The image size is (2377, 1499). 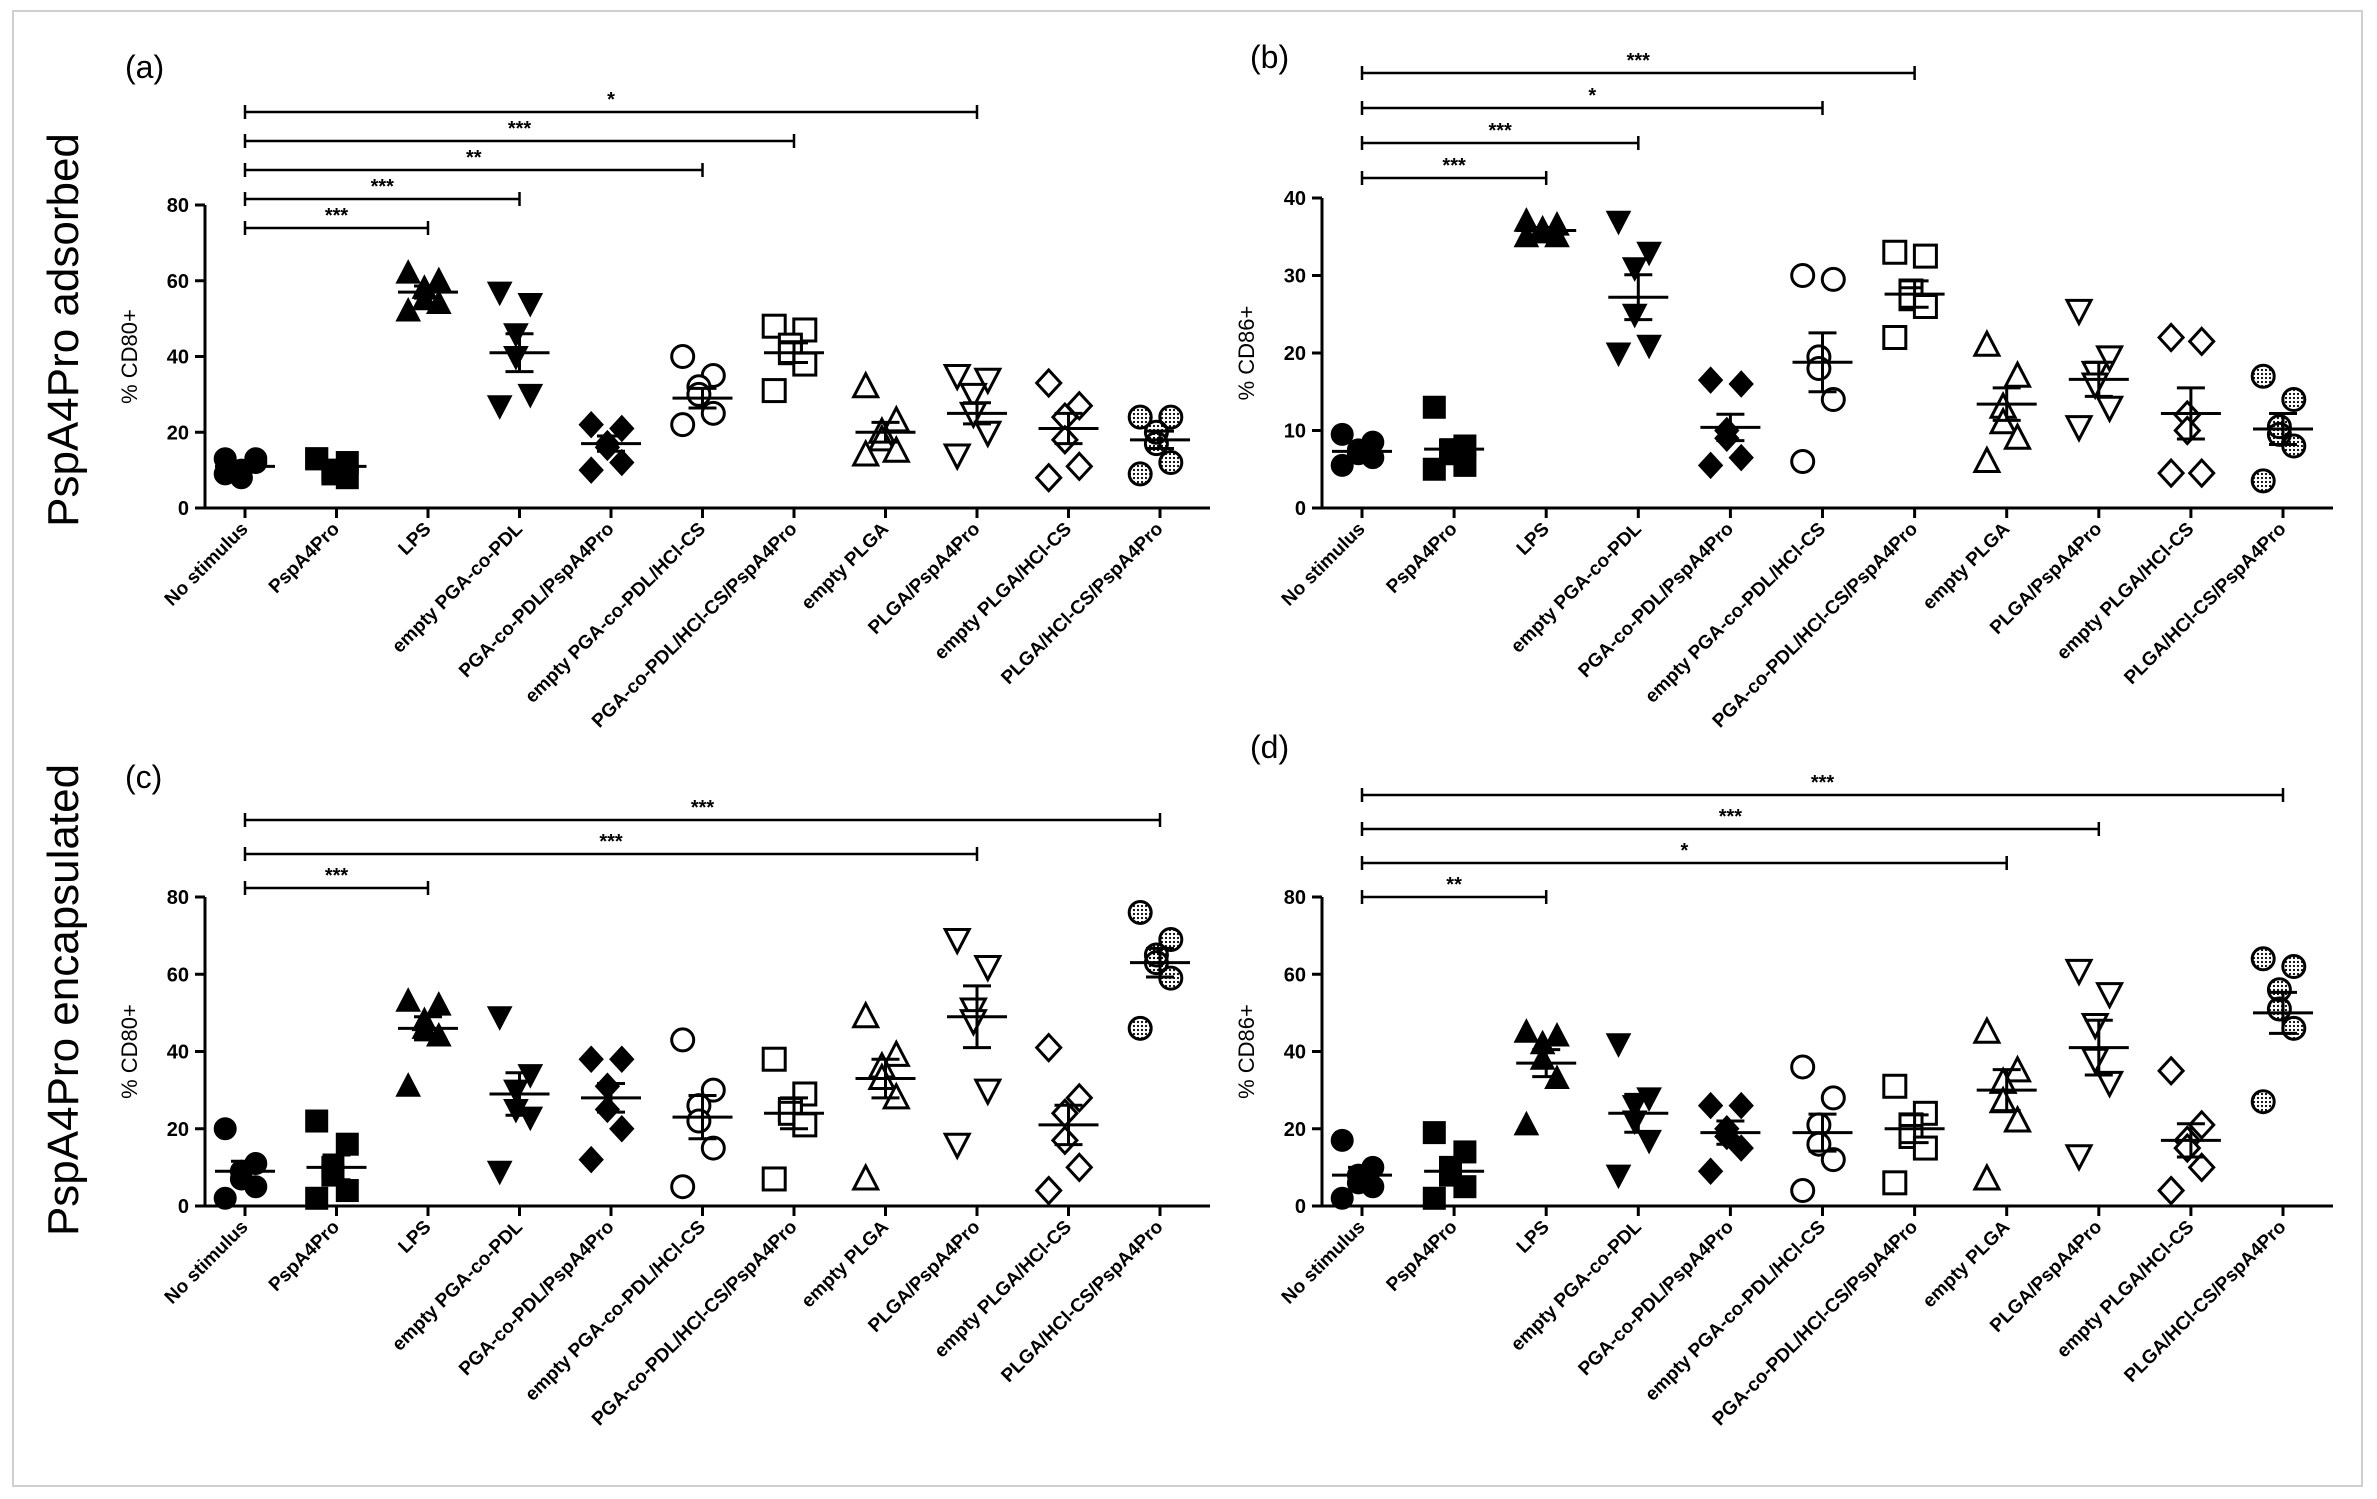 What do you see at coordinates (694, 625) in the screenshot?
I see `category-label: PGA-co-PDL/HCl-CS/PspA4Pro` at bounding box center [694, 625].